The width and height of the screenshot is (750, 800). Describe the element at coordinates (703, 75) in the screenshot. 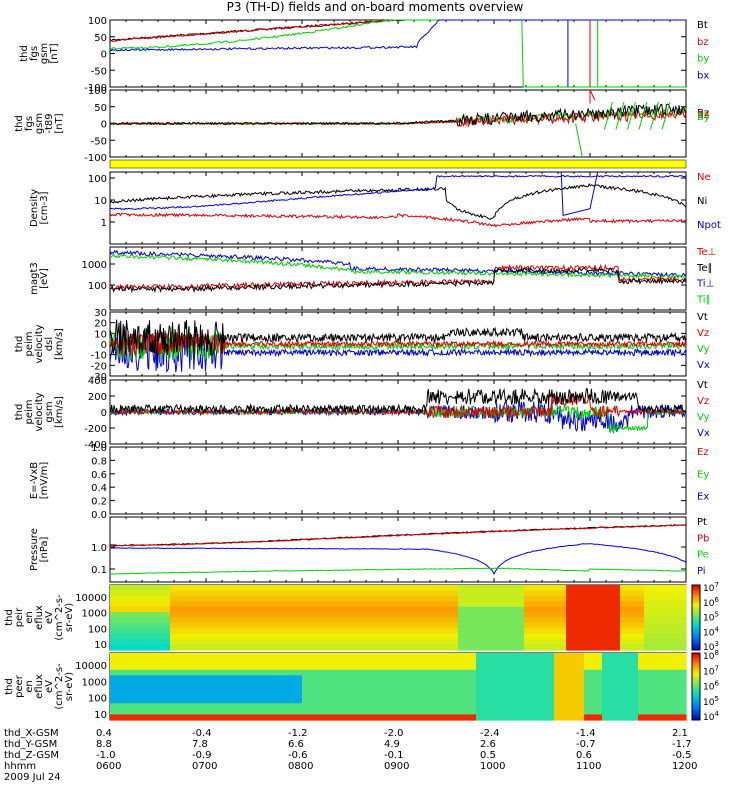

I see `legend-bx: bx` at that location.